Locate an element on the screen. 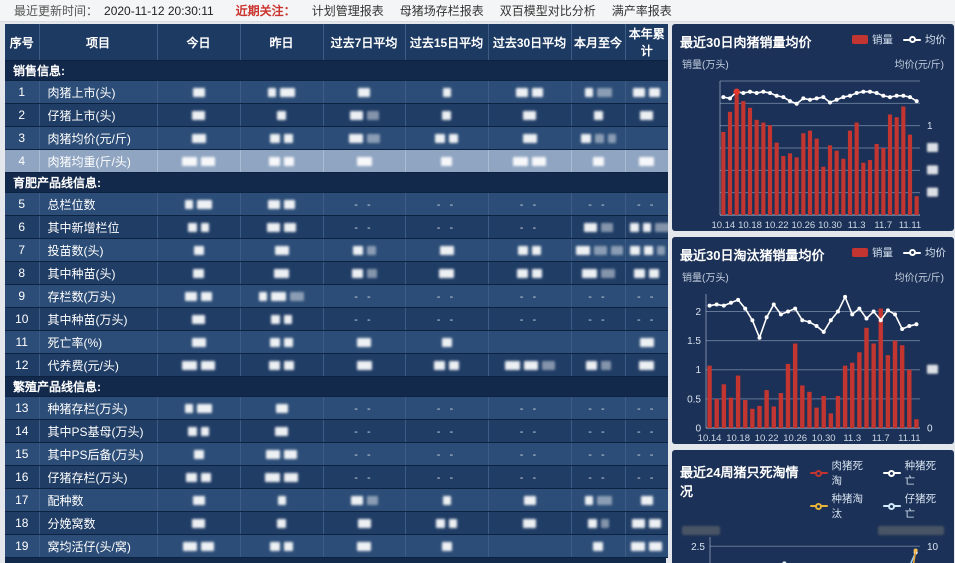  table-row: 7 投苗数(头) is located at coordinates (336, 250).